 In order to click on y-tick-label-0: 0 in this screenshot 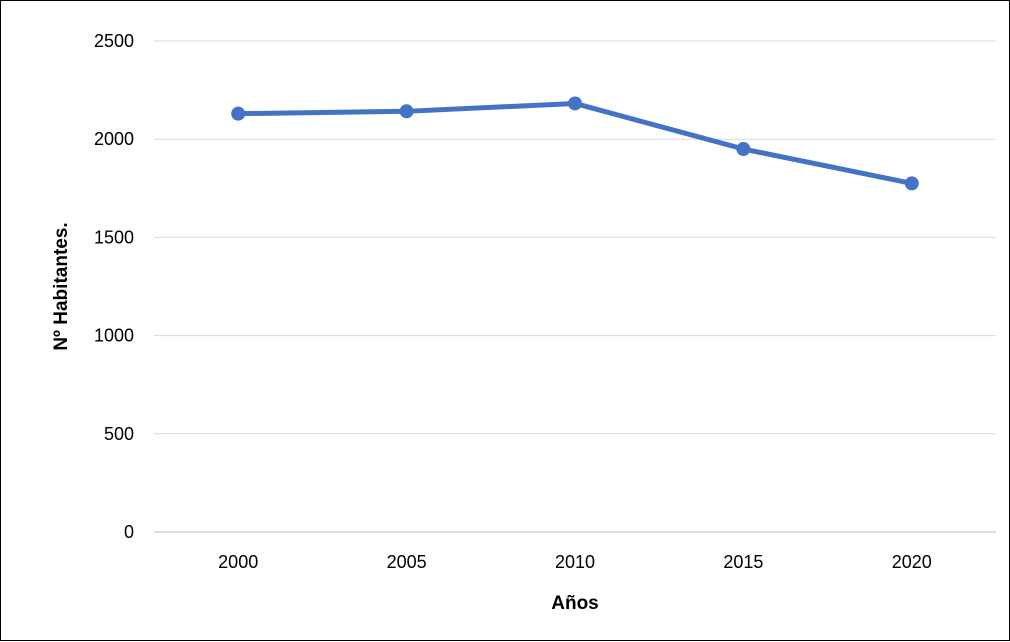, I will do `click(129, 532)`.